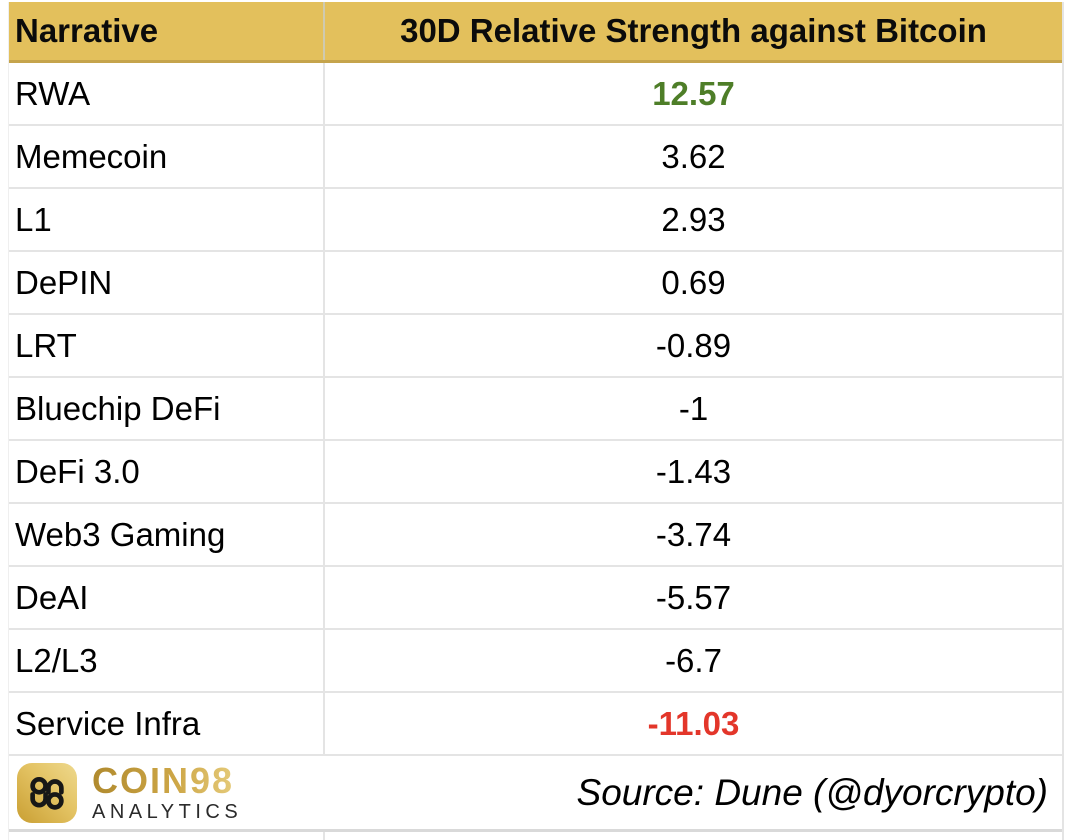 This screenshot has width=1072, height=840. I want to click on narrative-cell: Service Infra, so click(108, 723).